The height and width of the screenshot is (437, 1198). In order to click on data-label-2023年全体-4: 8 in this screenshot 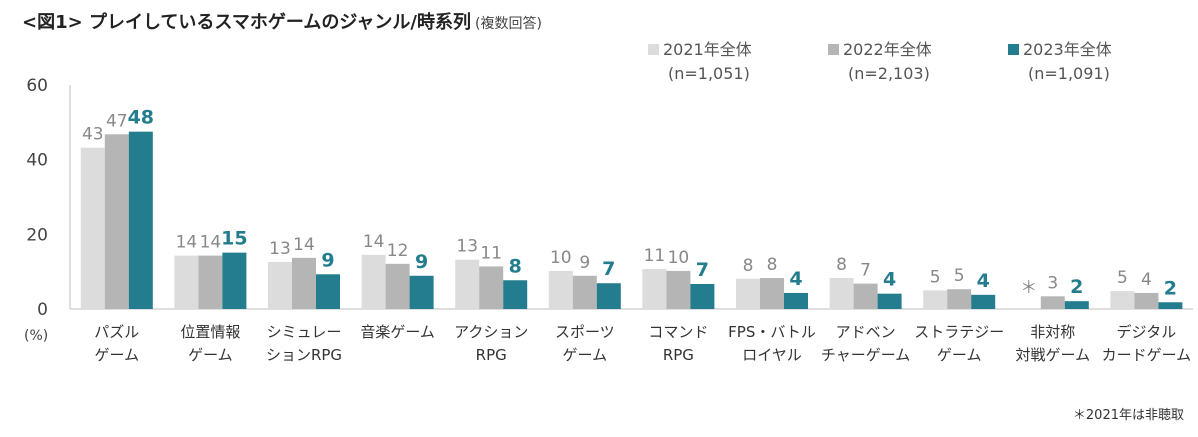, I will do `click(515, 266)`.